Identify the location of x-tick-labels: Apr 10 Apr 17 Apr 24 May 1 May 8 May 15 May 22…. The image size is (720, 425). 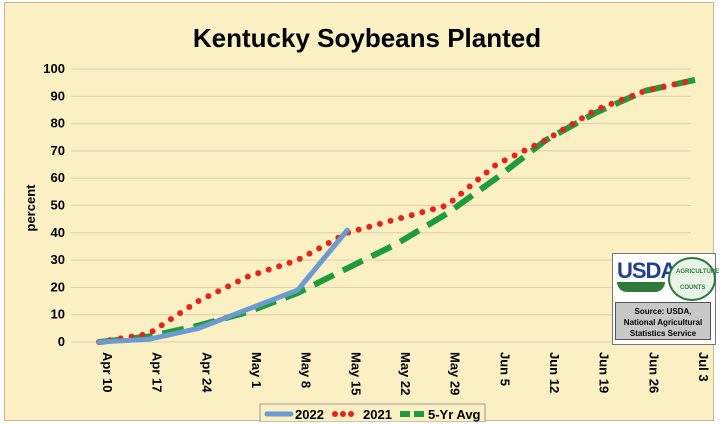
(405, 373).